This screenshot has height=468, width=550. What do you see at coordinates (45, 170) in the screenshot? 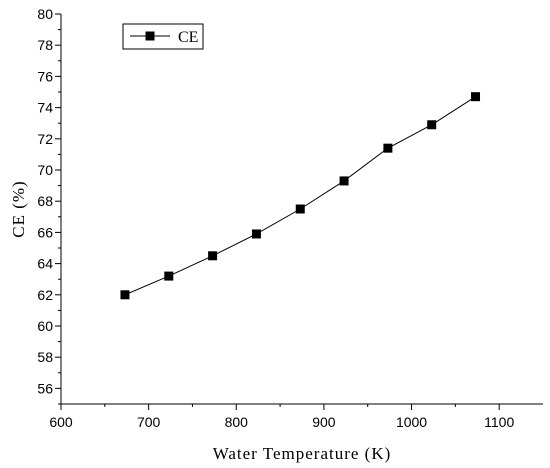
I see `y-tick-label: 70` at bounding box center [45, 170].